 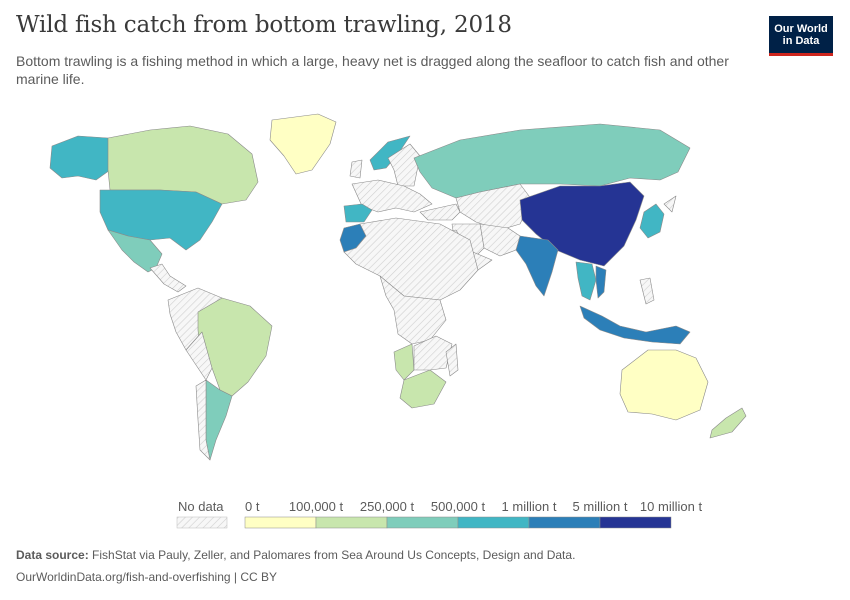 What do you see at coordinates (458, 506) in the screenshot?
I see `legend-tick-label: 500,000 t` at bounding box center [458, 506].